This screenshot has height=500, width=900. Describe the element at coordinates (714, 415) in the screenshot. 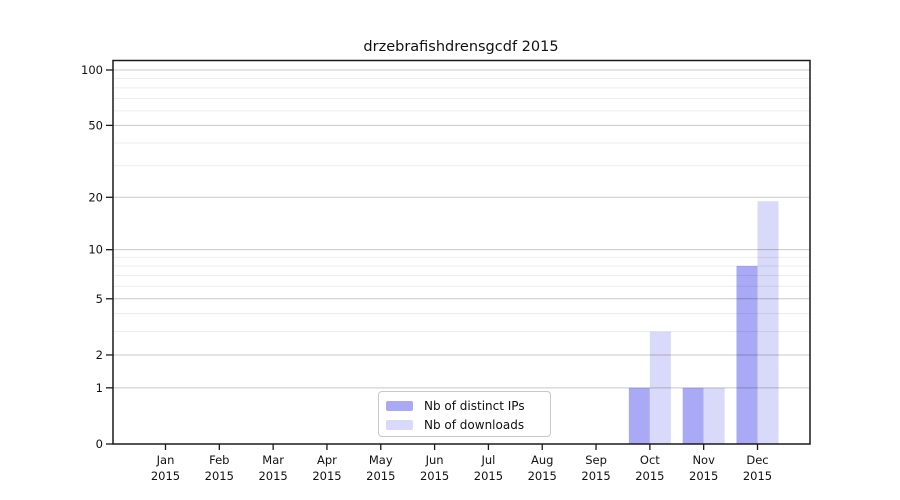

I see `bar-nov-2015-nb-of-downloads` at that location.